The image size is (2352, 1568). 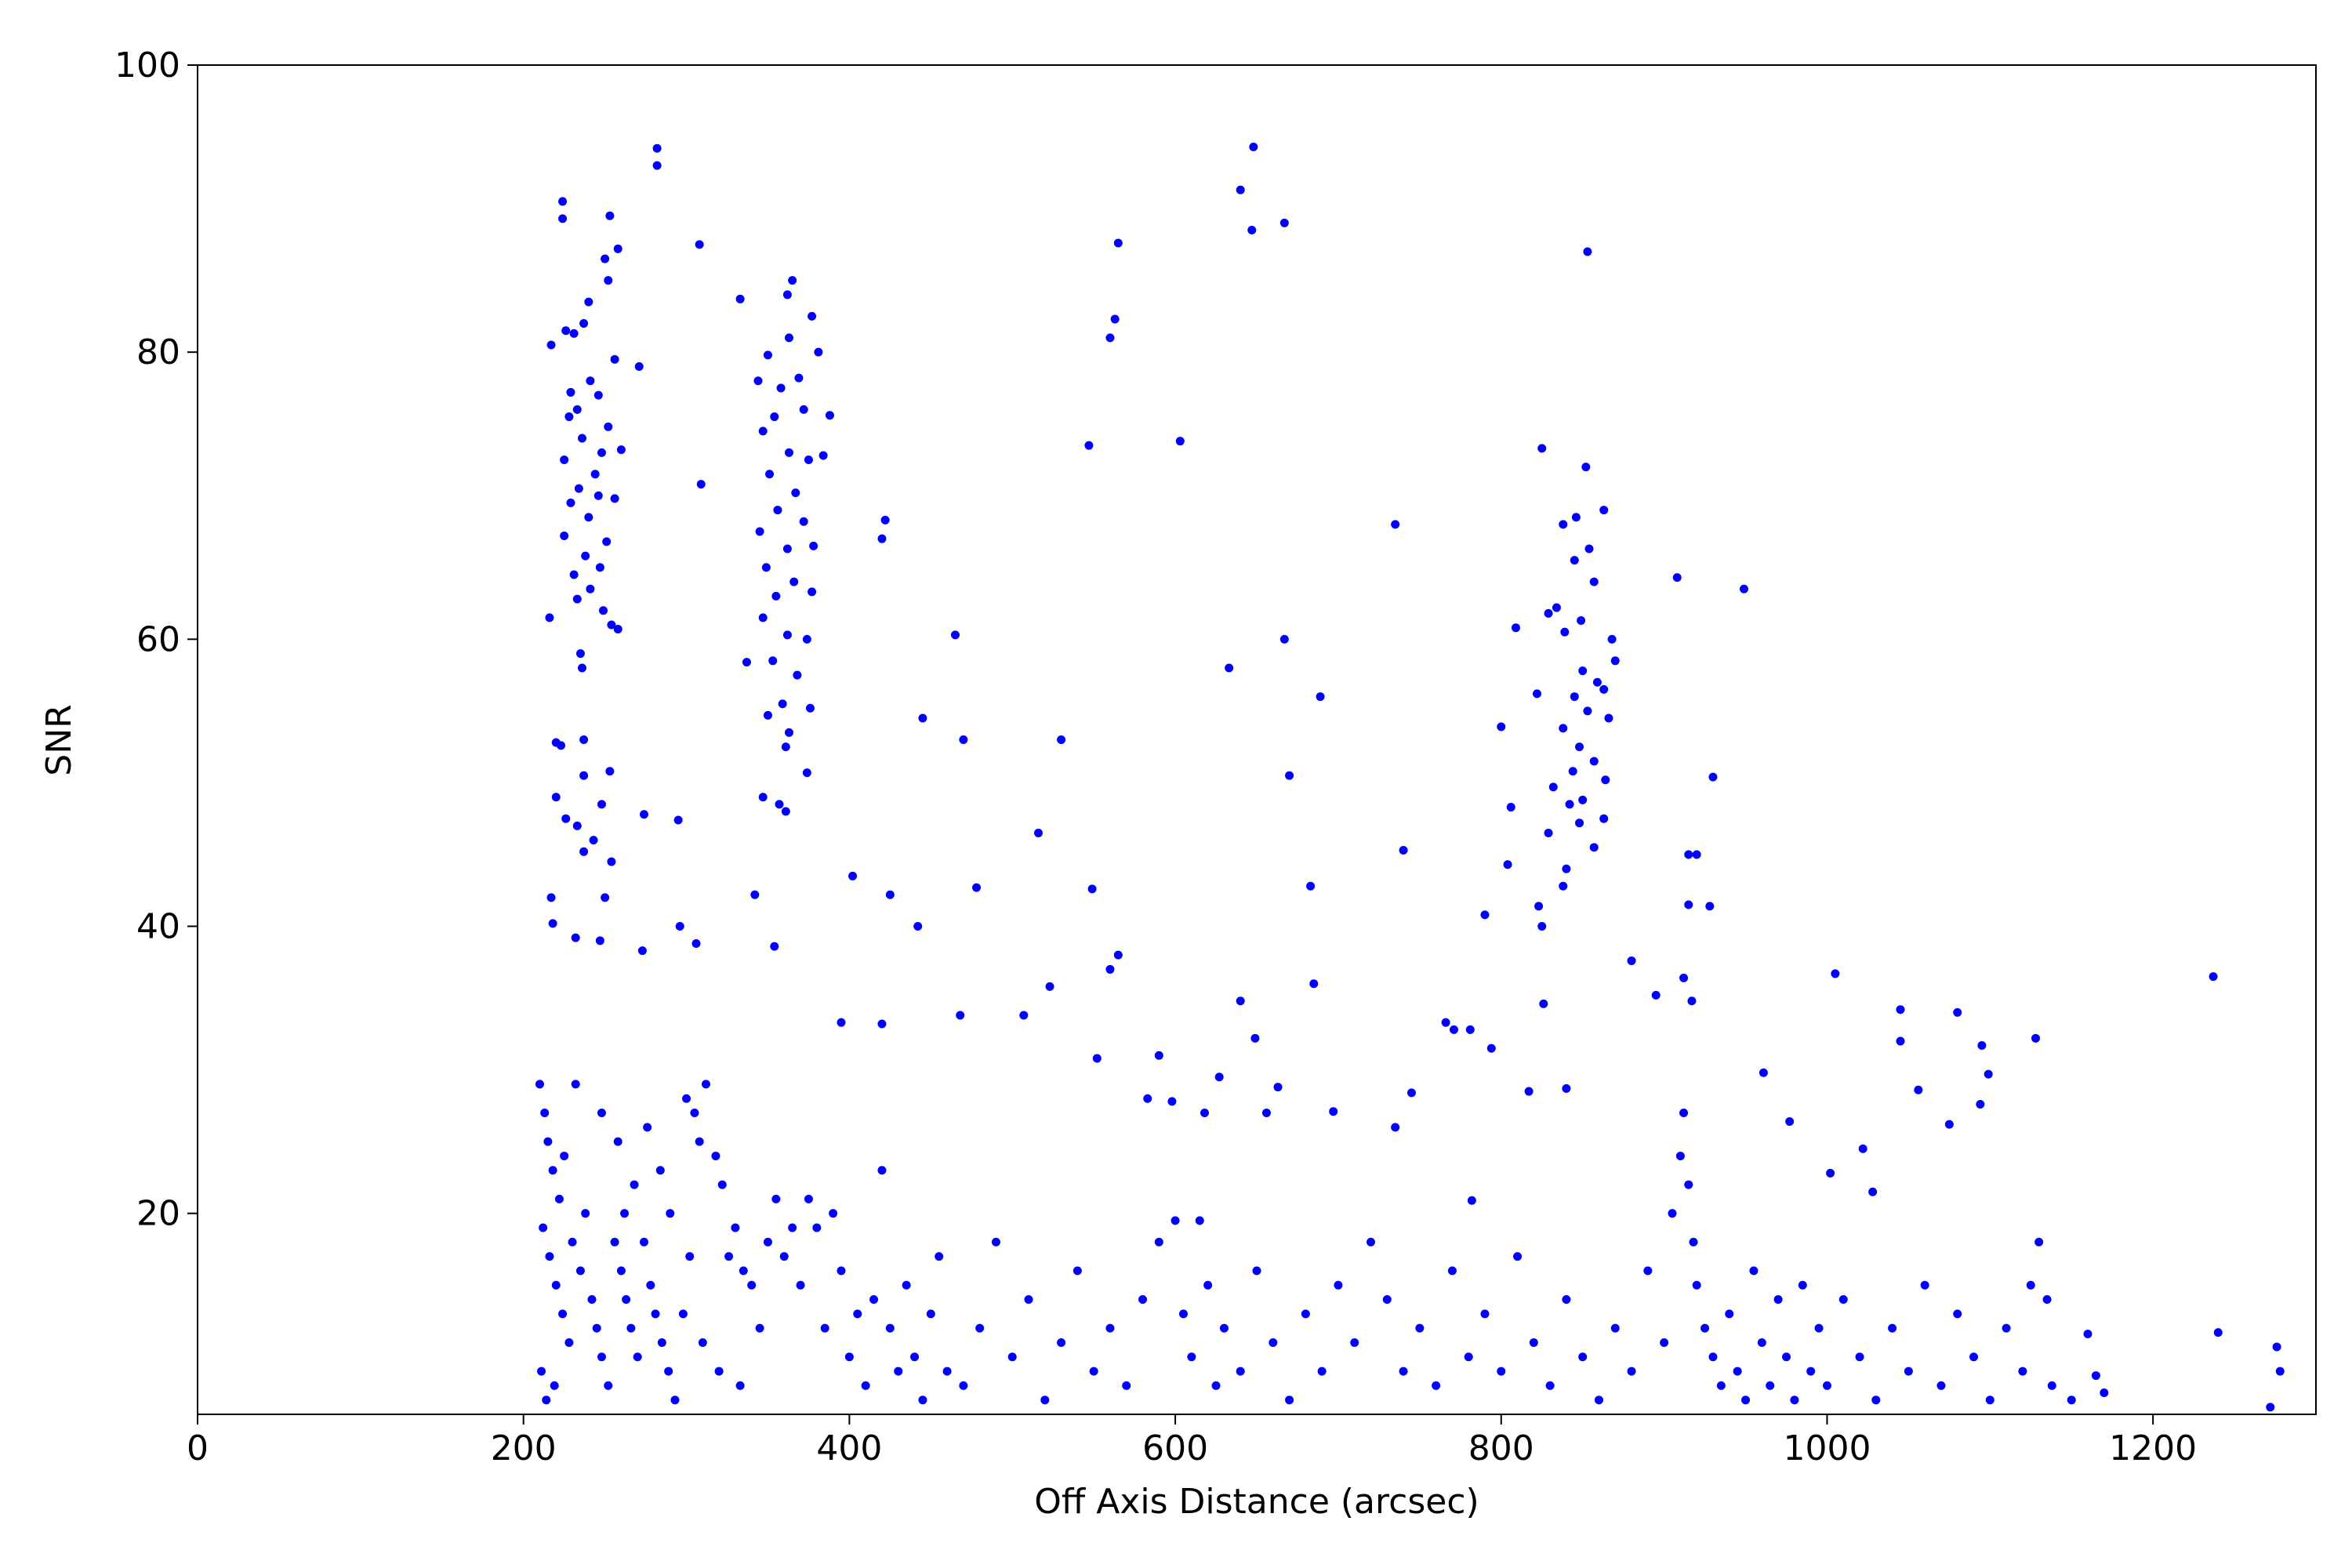 What do you see at coordinates (158, 927) in the screenshot?
I see `y-tick-label: 40` at bounding box center [158, 927].